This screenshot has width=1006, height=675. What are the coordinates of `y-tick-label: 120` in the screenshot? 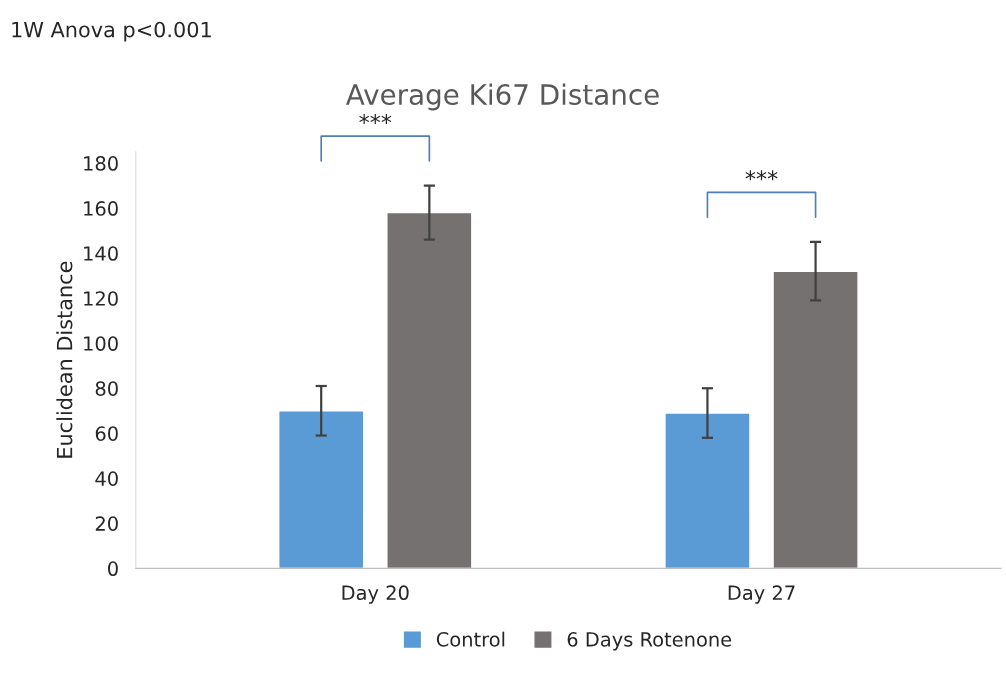 It's located at (101, 298).